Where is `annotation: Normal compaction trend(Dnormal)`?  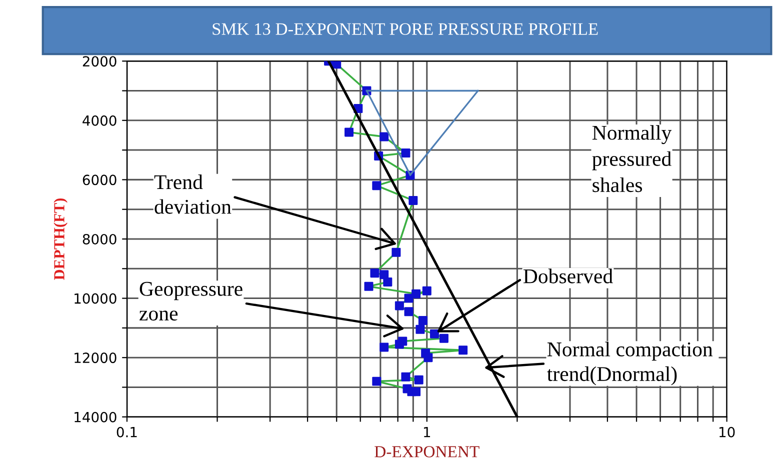 annotation: Normal compaction trend(Dnormal) is located at coordinates (630, 364).